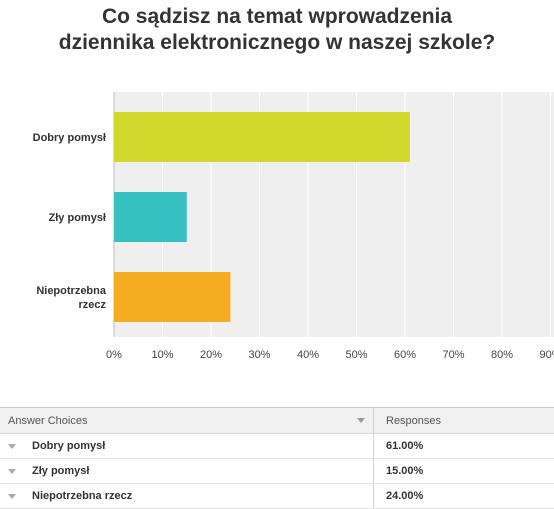 Image resolution: width=554 pixels, height=509 pixels. I want to click on x-tick-label: 40%, so click(308, 355).